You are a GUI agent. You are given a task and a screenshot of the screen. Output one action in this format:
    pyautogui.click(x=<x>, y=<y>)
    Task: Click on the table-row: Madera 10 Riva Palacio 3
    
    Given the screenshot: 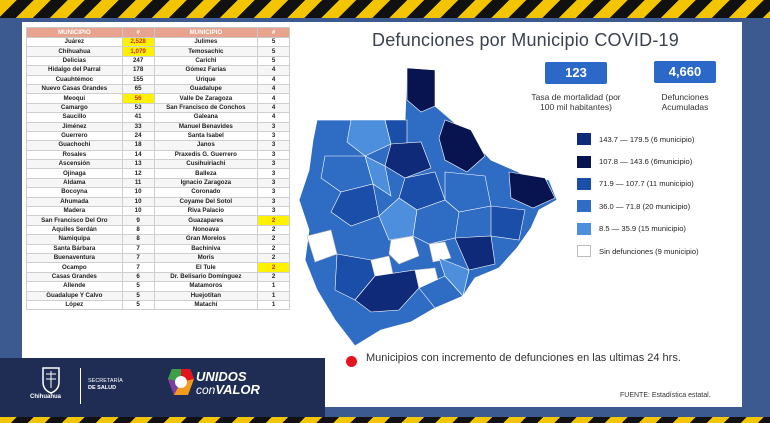 What is the action you would take?
    pyautogui.click(x=158, y=211)
    